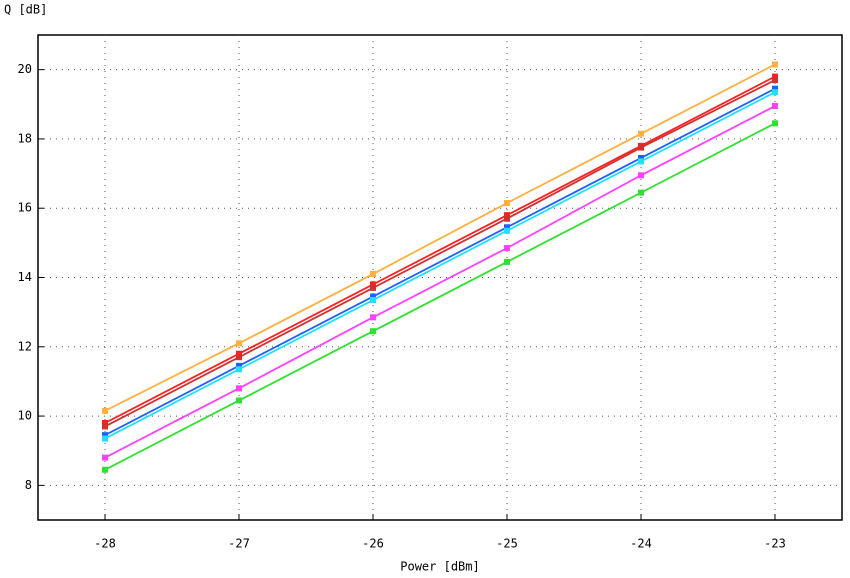 The height and width of the screenshot is (578, 850). I want to click on y-tick-label: 20, so click(25, 69).